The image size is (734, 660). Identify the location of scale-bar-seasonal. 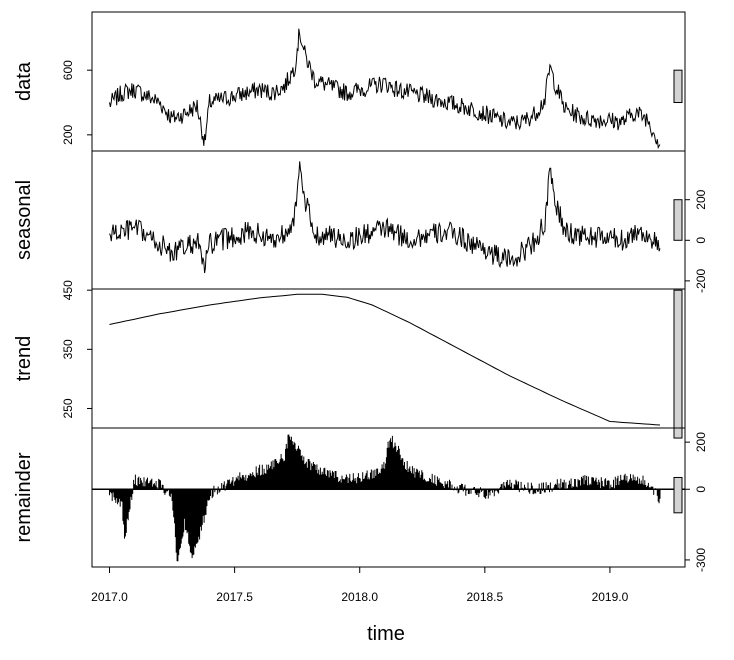
(678, 220).